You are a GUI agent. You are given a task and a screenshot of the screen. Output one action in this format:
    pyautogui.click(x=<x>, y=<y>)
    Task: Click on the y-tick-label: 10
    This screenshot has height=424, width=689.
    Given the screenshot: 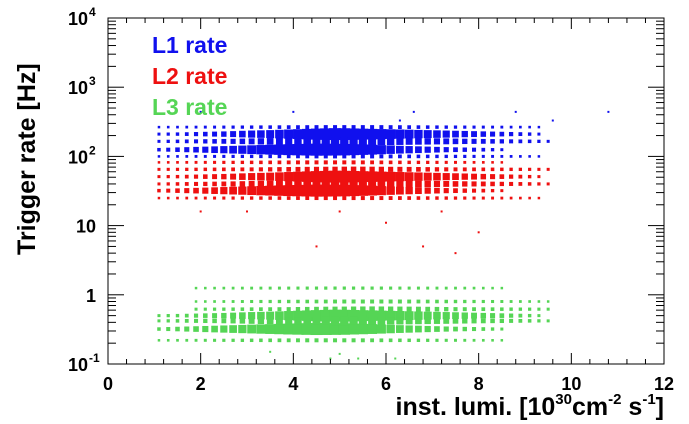 What is the action you would take?
    pyautogui.click(x=86, y=227)
    